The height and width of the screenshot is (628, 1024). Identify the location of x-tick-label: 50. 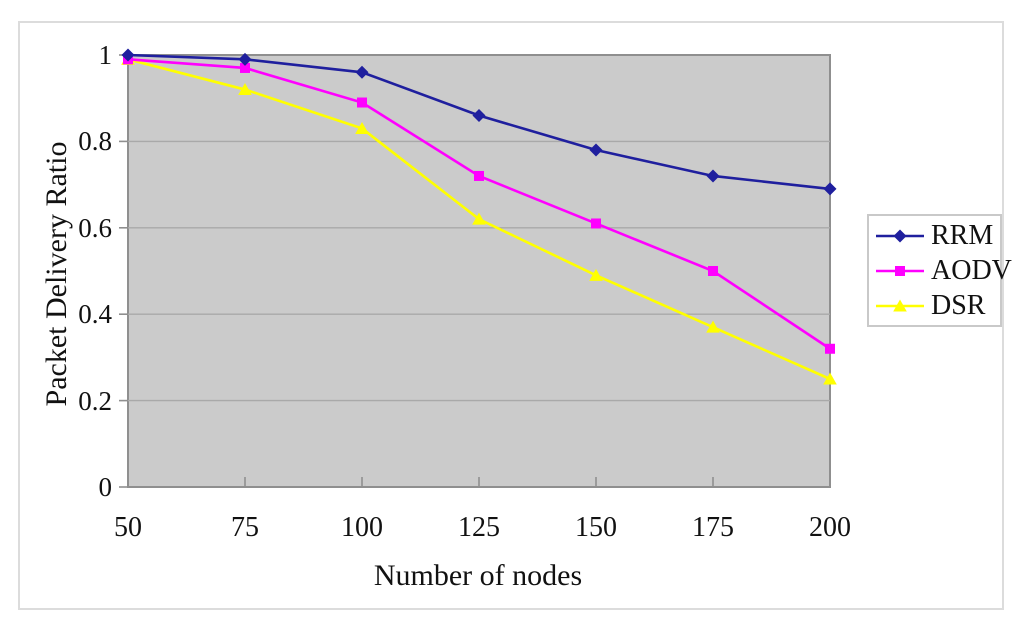
(128, 527).